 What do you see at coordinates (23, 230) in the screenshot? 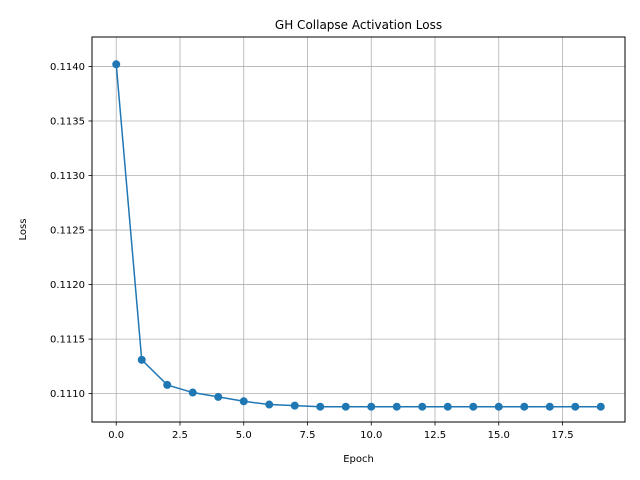
I see `y-axis-label: Loss` at bounding box center [23, 230].